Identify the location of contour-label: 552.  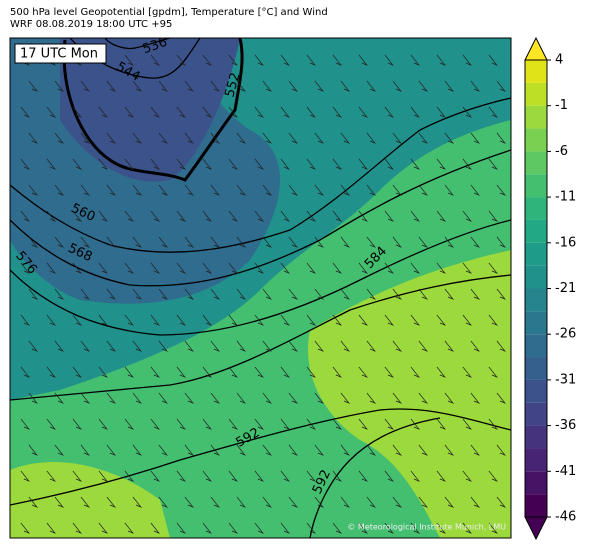
(233, 85).